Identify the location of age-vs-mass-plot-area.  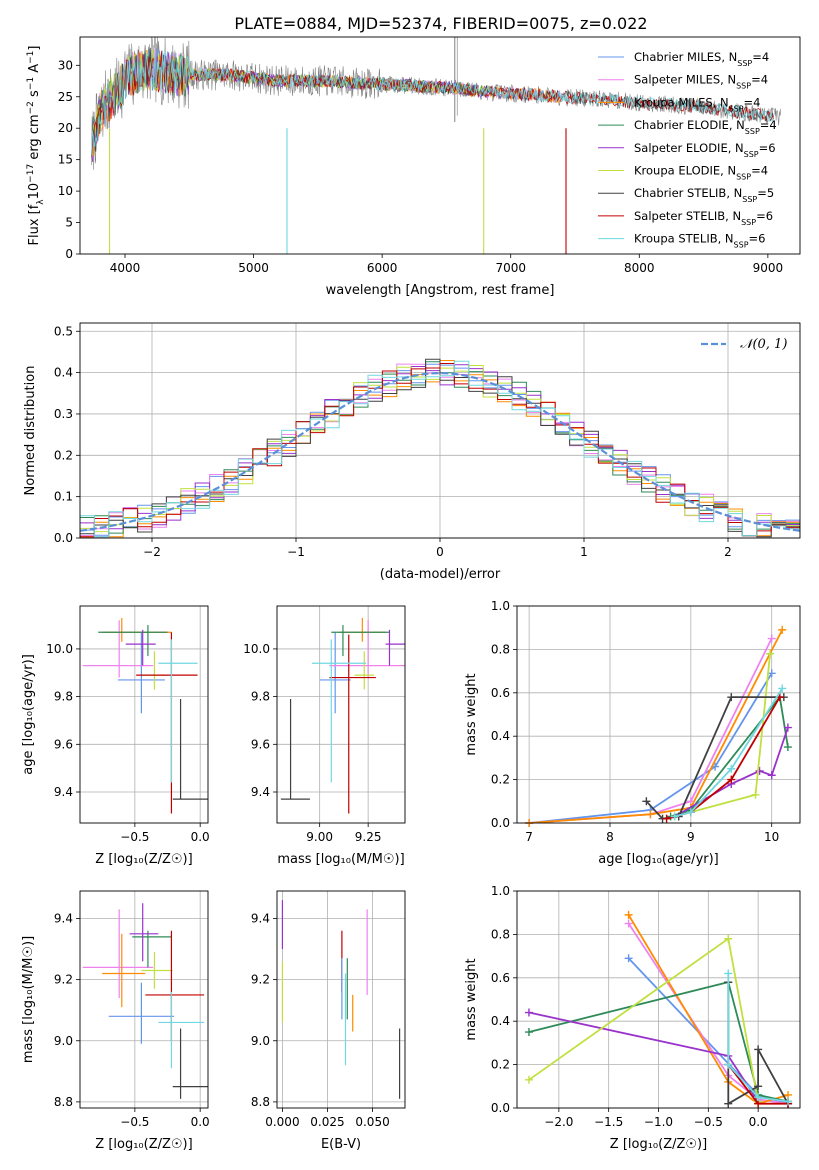
(342, 715).